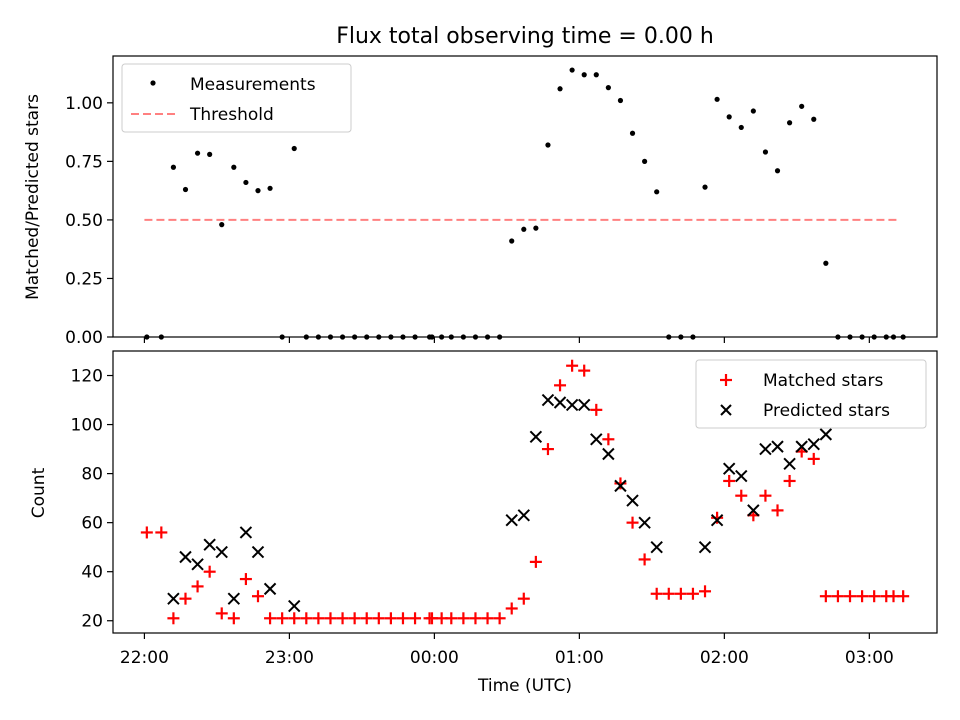  What do you see at coordinates (869, 658) in the screenshot?
I see `bottom-x-tick-label: 03:00` at bounding box center [869, 658].